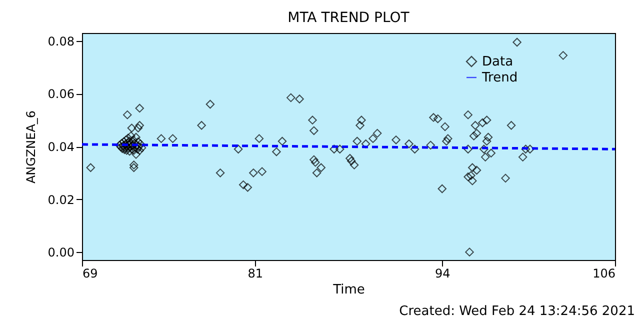 The image size is (640, 320). What do you see at coordinates (61, 41) in the screenshot?
I see `y-tick-label: 0.08` at bounding box center [61, 41].